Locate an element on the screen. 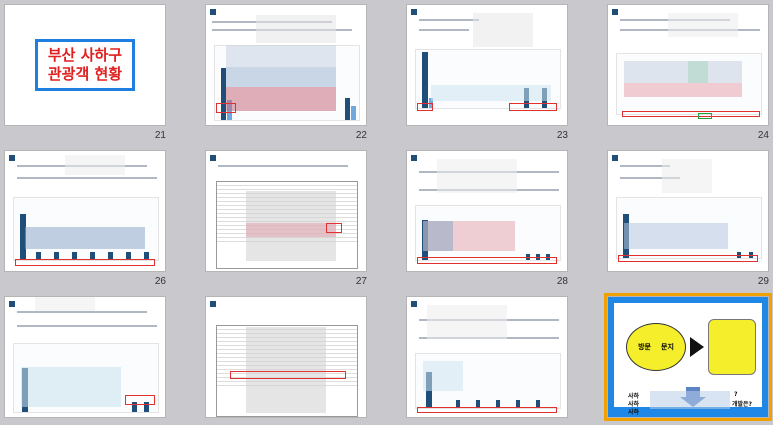  slide-number: 22 is located at coordinates (361, 135).